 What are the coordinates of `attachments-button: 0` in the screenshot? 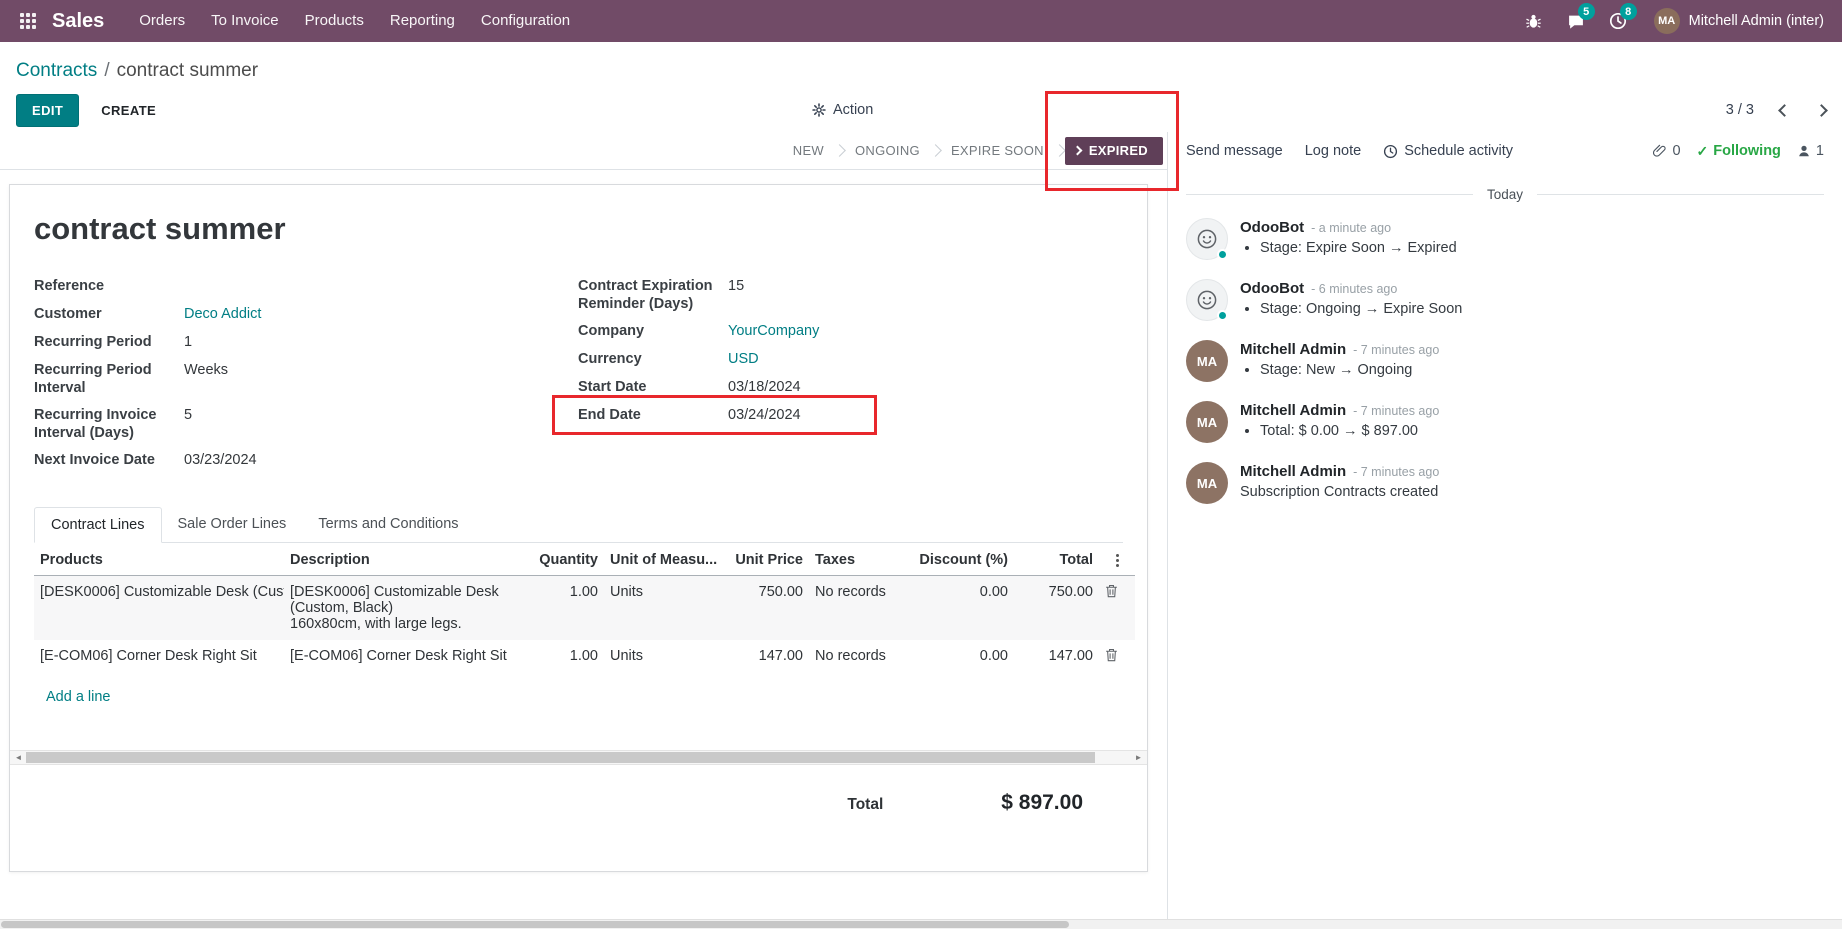 It's located at (1667, 151).